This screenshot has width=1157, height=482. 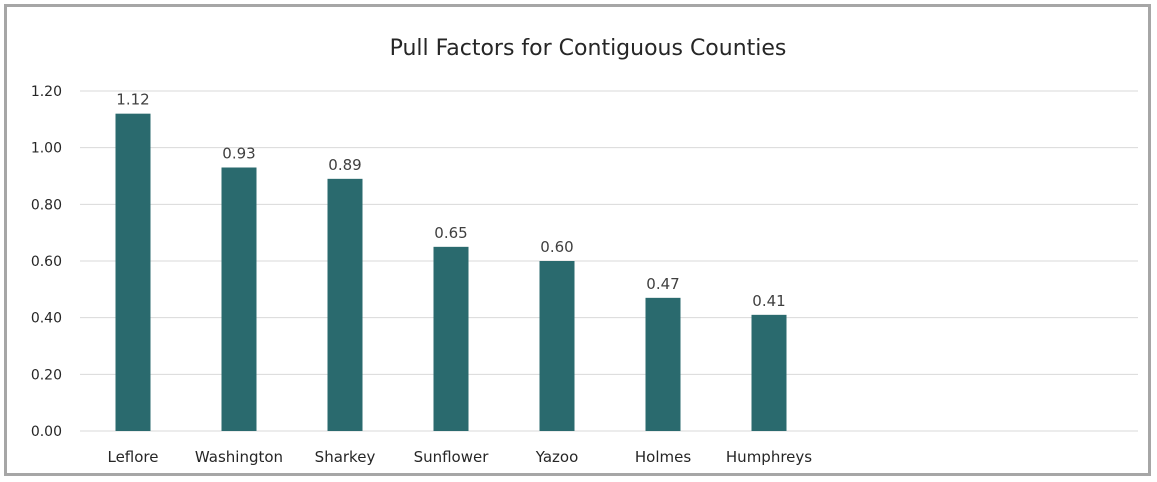 I want to click on y-tick-label: 0.00, so click(x=46, y=432).